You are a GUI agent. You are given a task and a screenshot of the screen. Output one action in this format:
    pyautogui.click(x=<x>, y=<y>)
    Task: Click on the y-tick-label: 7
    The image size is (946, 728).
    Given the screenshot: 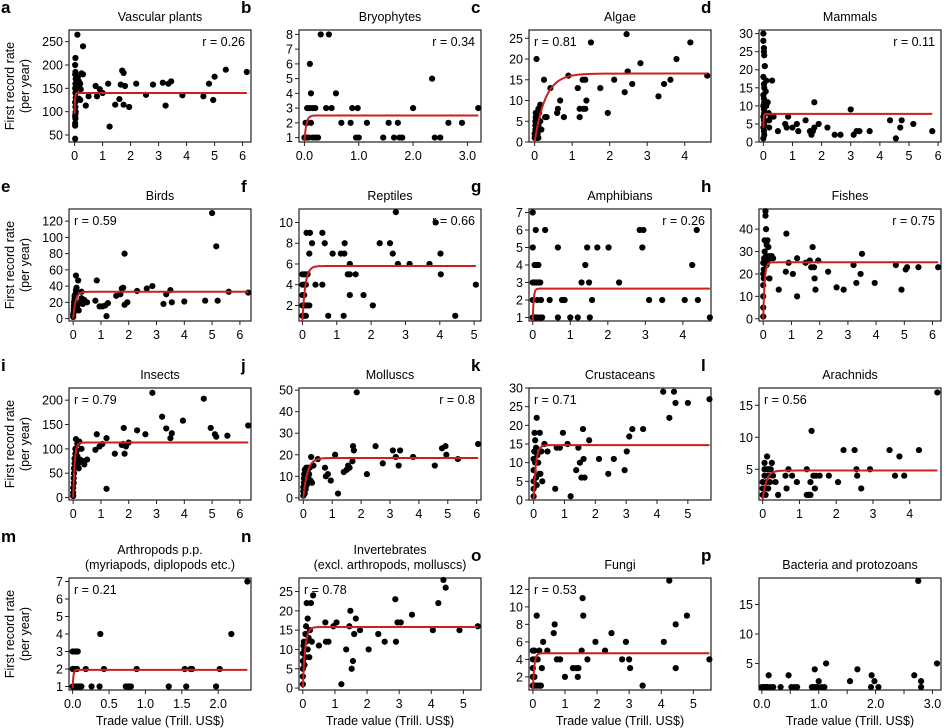 What is the action you would take?
    pyautogui.click(x=289, y=50)
    